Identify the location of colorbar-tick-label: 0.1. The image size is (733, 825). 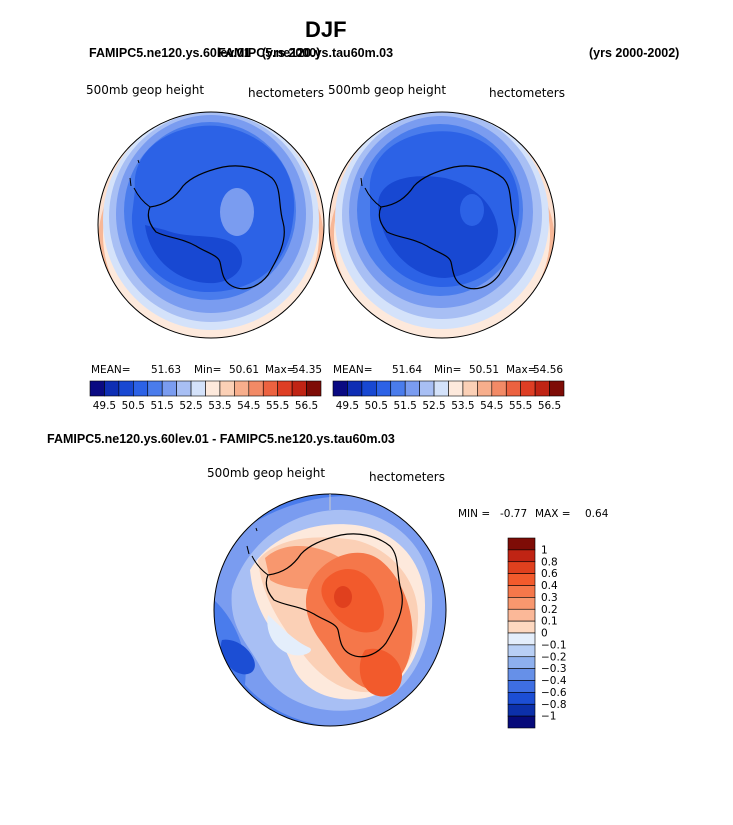
(549, 622).